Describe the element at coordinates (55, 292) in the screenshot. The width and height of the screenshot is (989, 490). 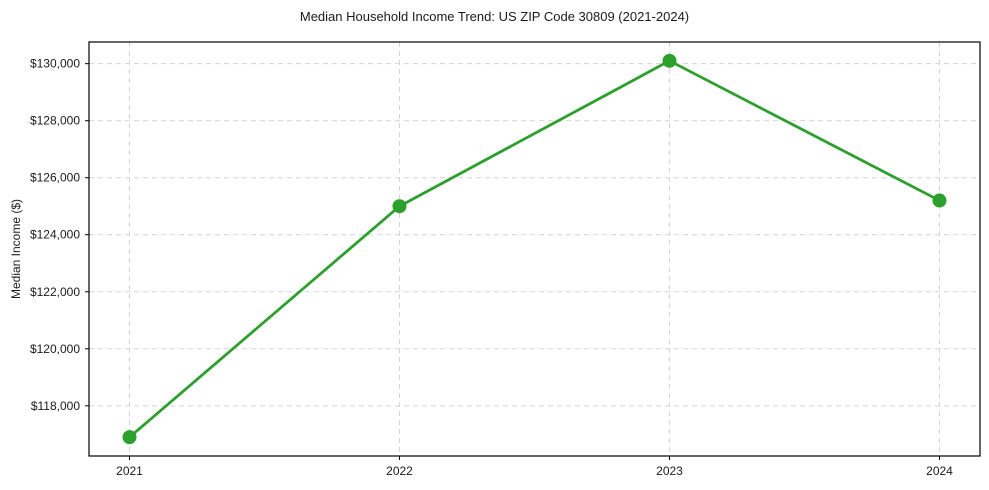
I see `y-tick-label: $122,000` at that location.